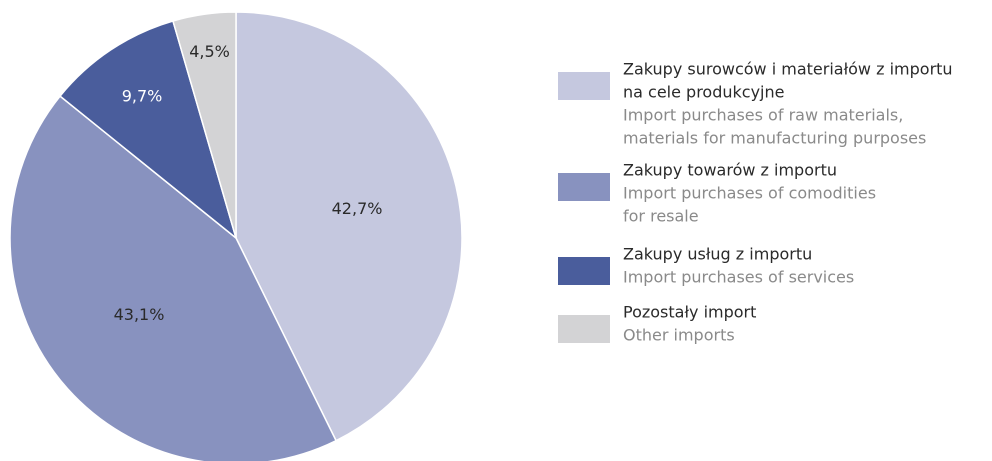  What do you see at coordinates (738, 277) in the screenshot?
I see `legend-label-en: Import purchases of services` at bounding box center [738, 277].